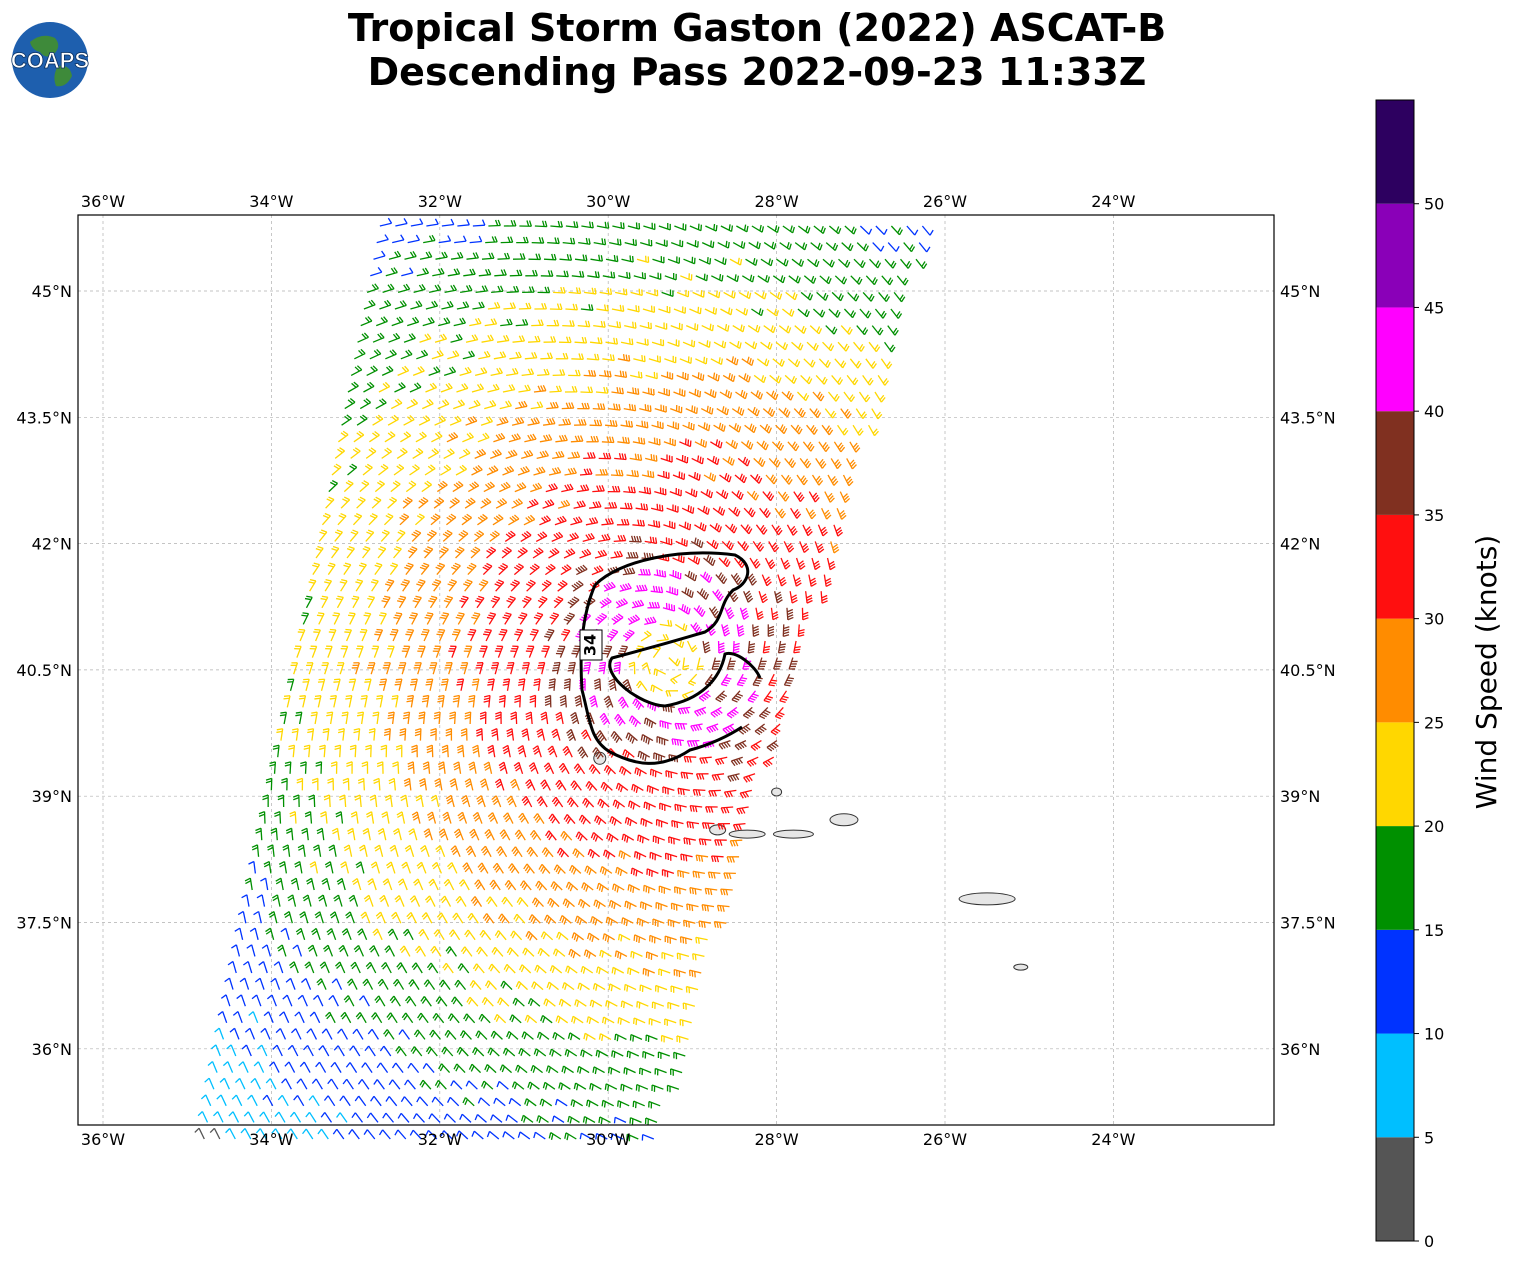 The image size is (1513, 1264). Describe the element at coordinates (1395, 152) in the screenshot. I see `colorbar-segment` at that location.